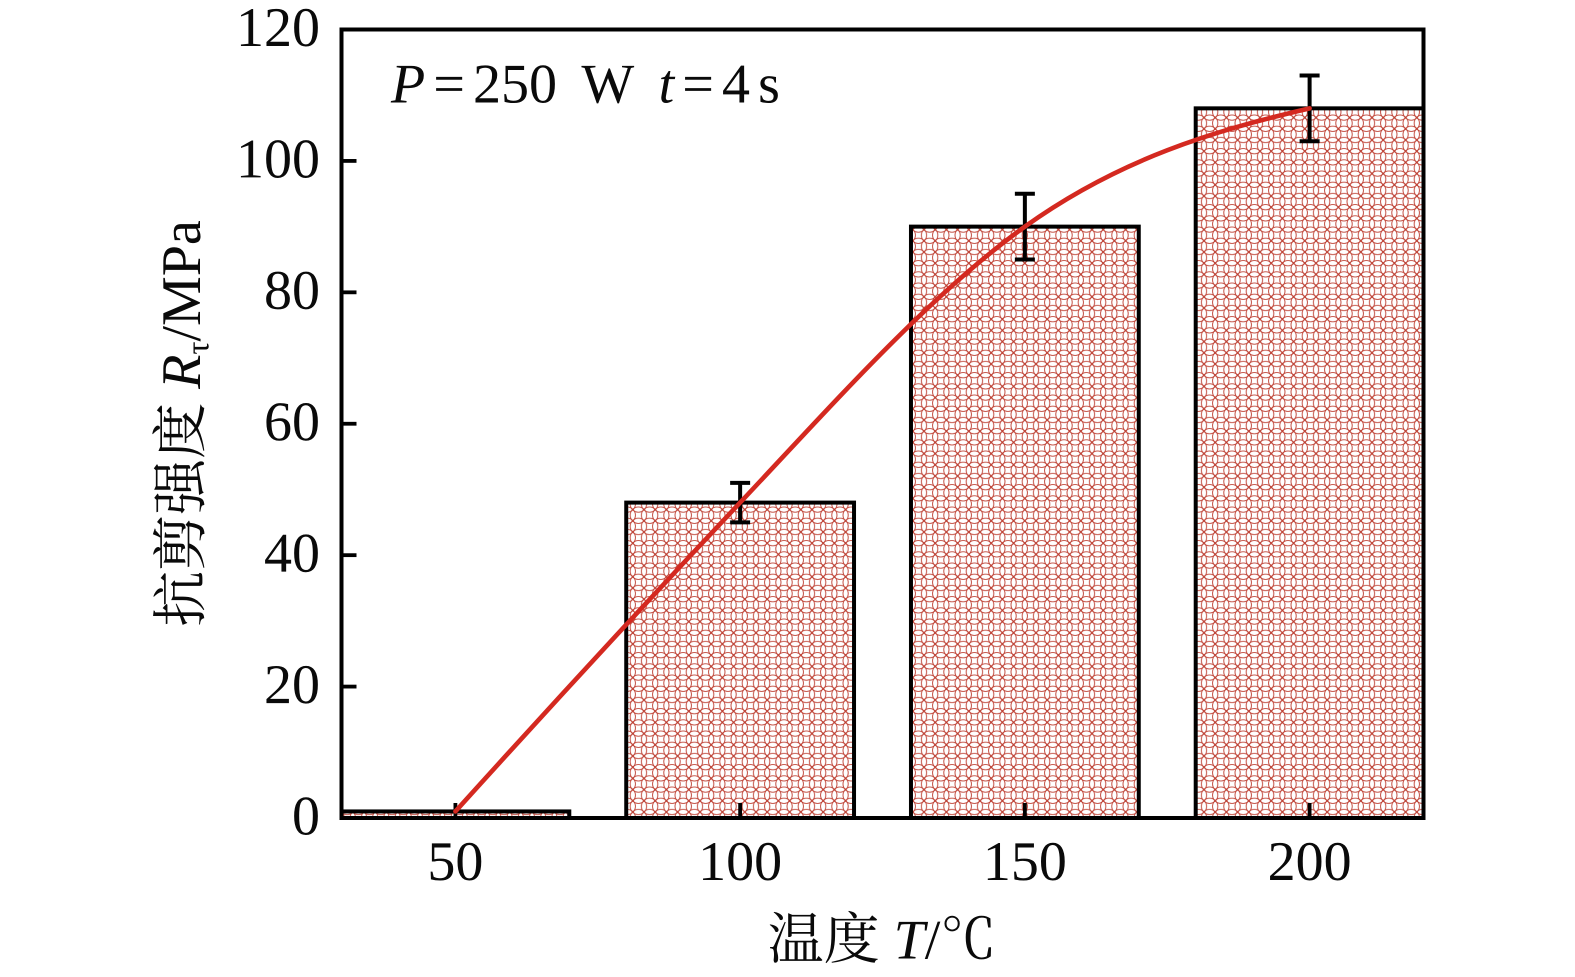  Describe the element at coordinates (880, 937) in the screenshot. I see `x-axis-title` at that location.